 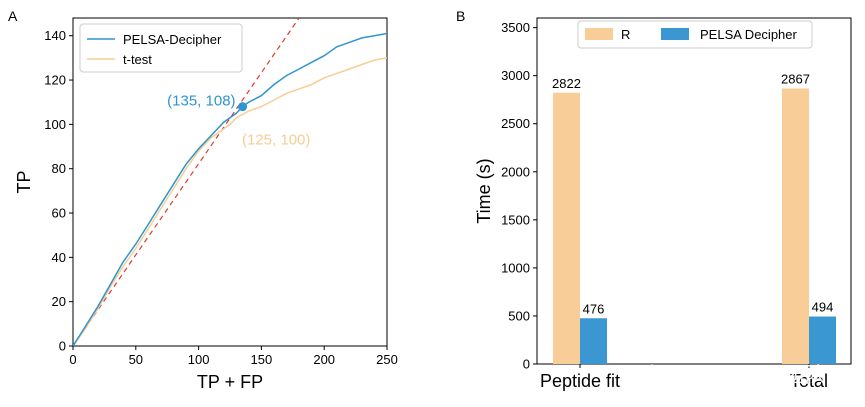 What do you see at coordinates (24, 181) in the screenshot?
I see `panel-a-y-axis-label: TP` at bounding box center [24, 181].